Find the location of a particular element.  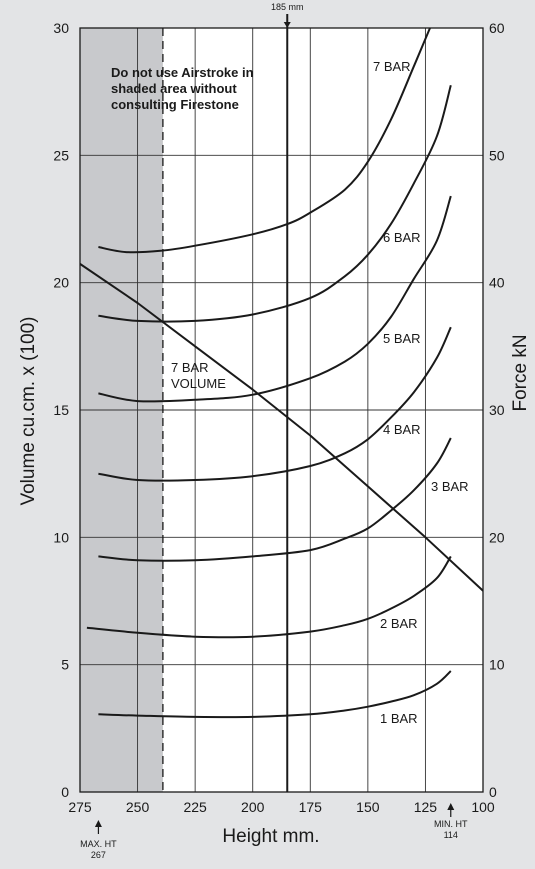

y2-tick-label: 10 is located at coordinates (497, 665).